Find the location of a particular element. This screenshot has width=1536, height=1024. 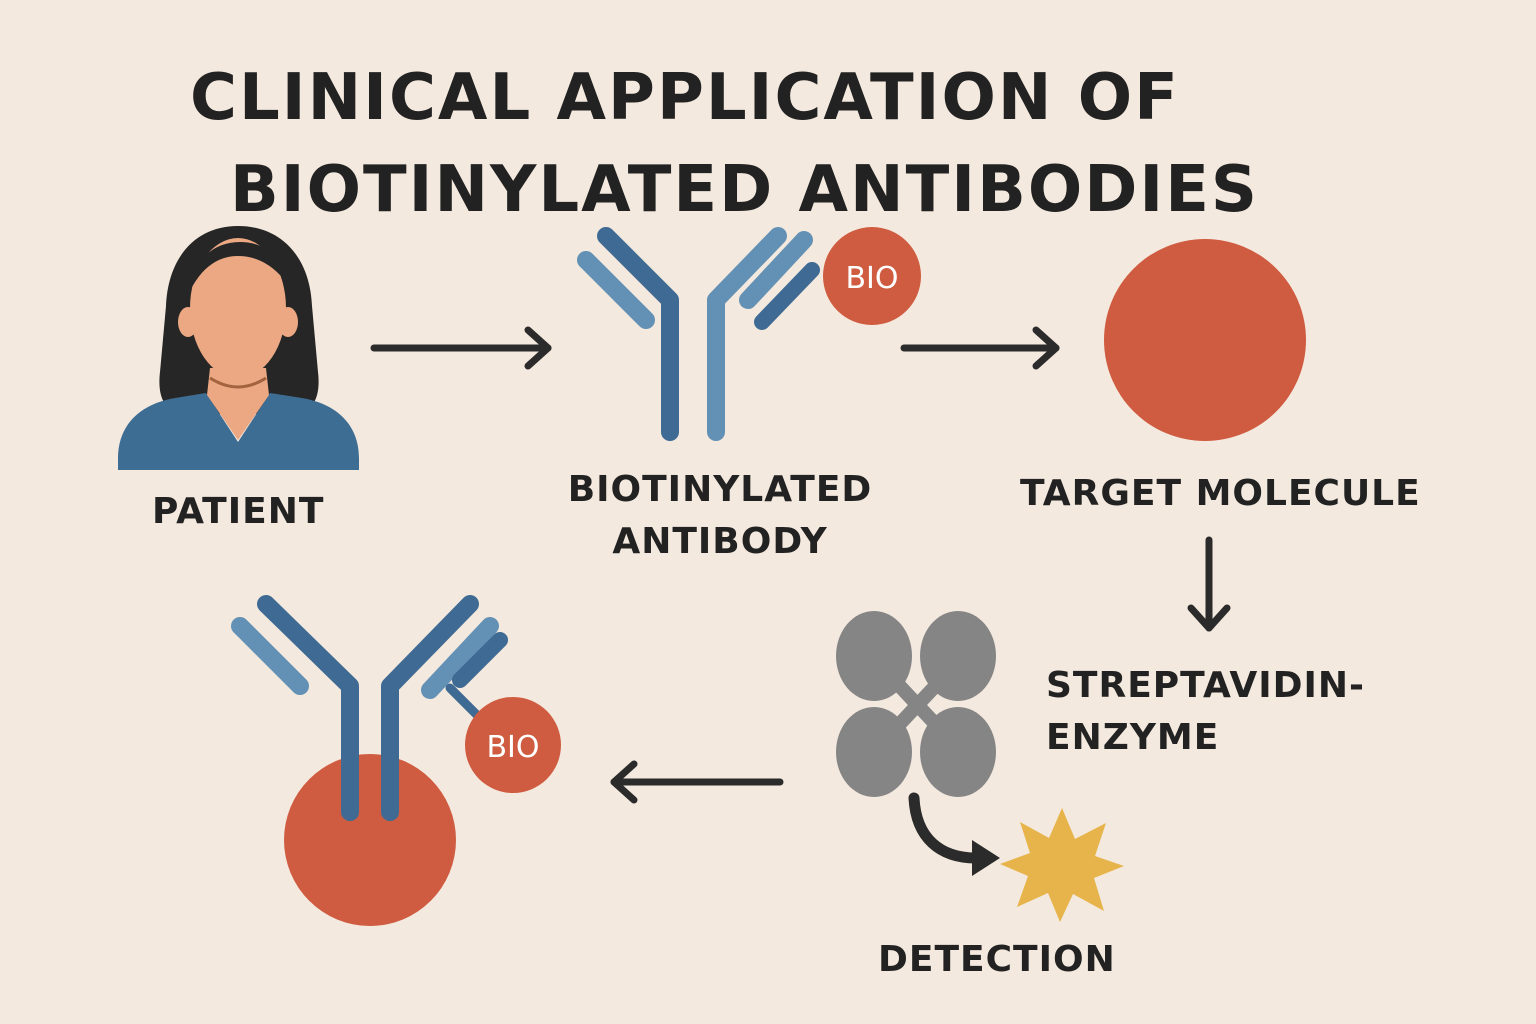

antibody-label-line-2: ANTIBODY is located at coordinates (720, 541).